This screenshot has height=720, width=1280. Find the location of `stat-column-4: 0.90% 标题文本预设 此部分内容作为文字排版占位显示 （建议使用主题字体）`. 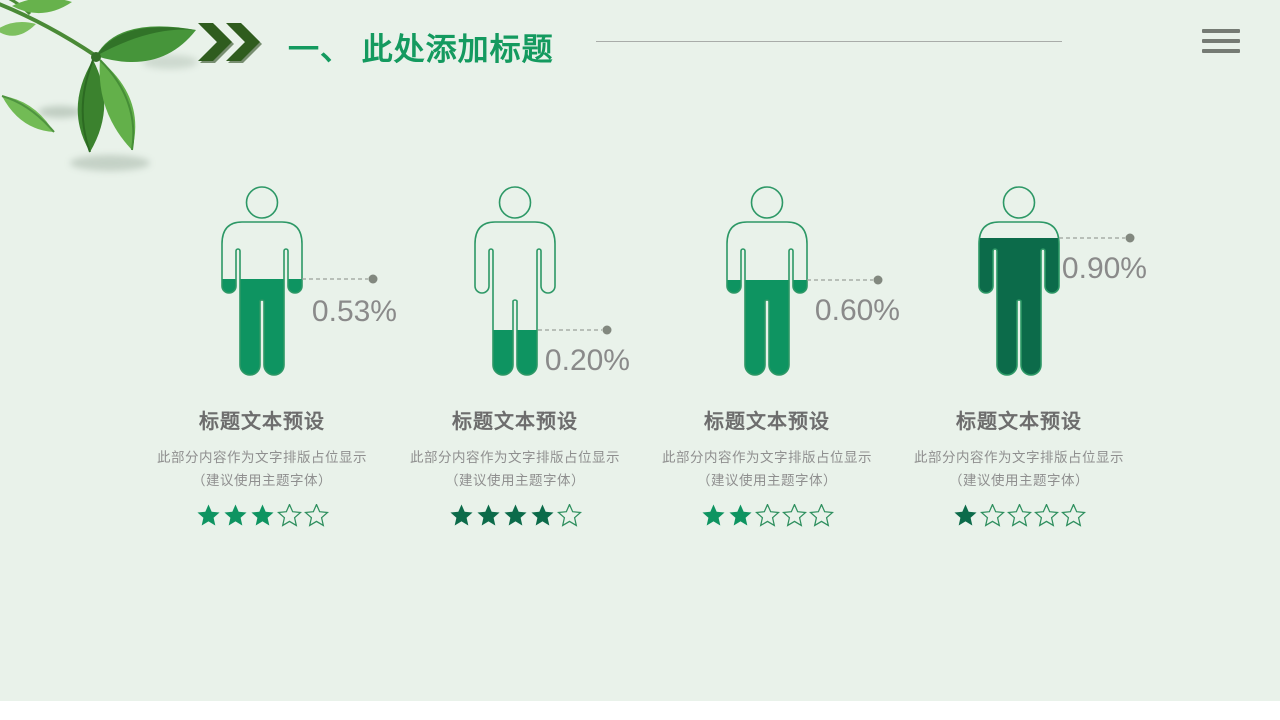

stat-column-4: 0.90% 标题文本预设 此部分内容作为文字排版占位显示 （建议使用主题字体） is located at coordinates (1020, 349).